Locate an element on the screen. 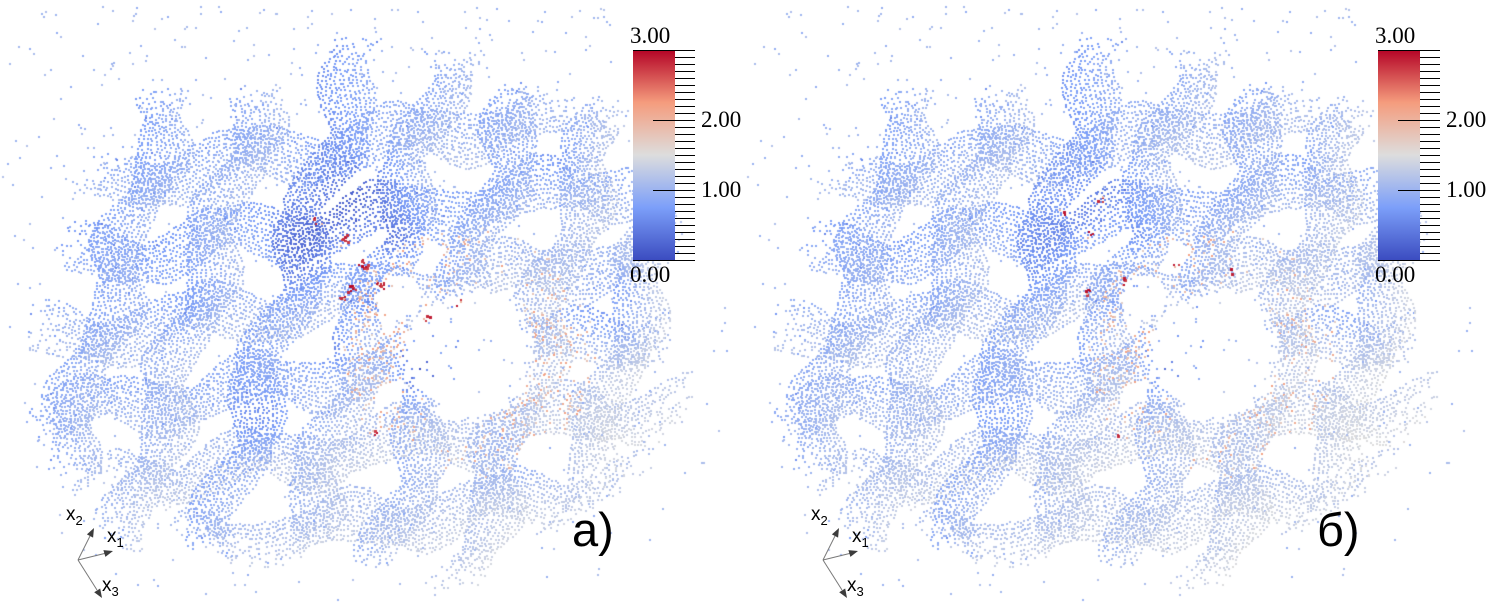 This screenshot has width=1490, height=610. axis-triad-a: x2 x1 x3 is located at coordinates (100, 550).